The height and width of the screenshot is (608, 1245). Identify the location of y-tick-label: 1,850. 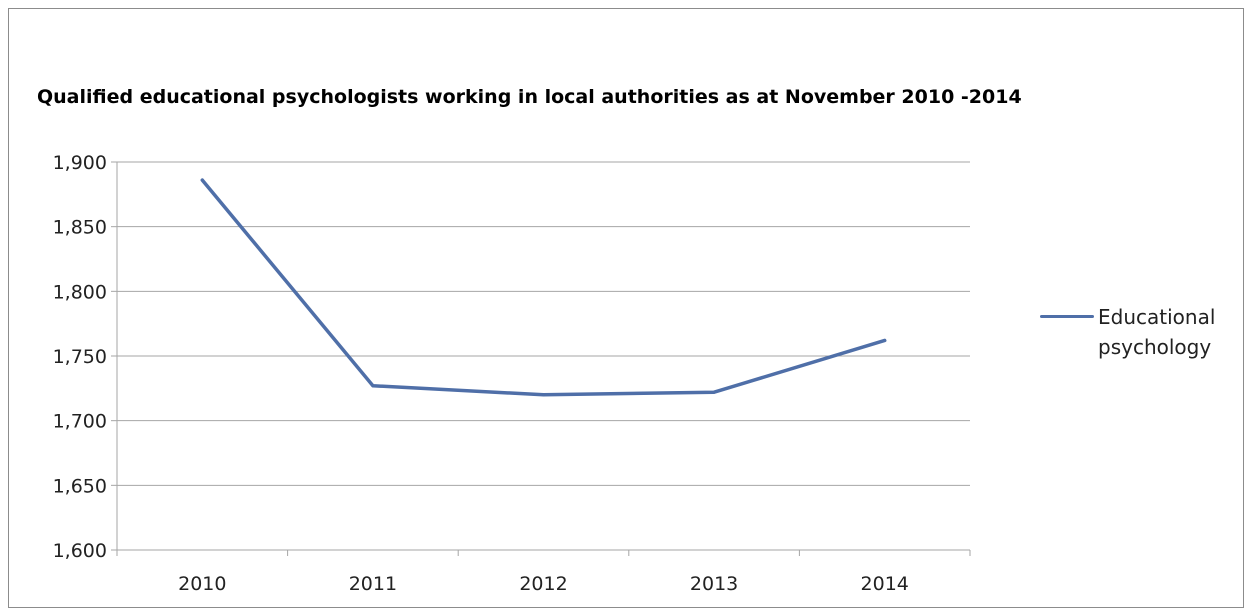
(80, 228).